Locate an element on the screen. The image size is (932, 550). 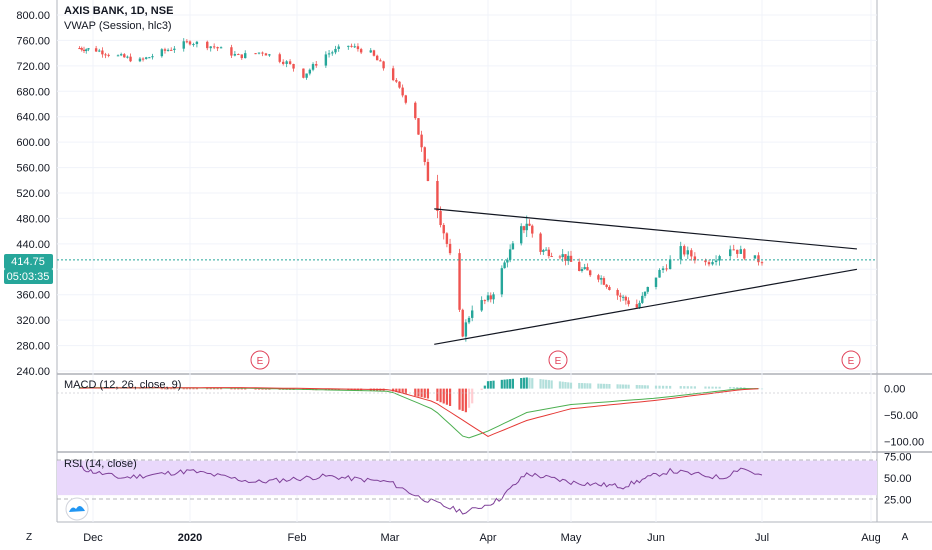
time-tick-label: Jun is located at coordinates (656, 538).